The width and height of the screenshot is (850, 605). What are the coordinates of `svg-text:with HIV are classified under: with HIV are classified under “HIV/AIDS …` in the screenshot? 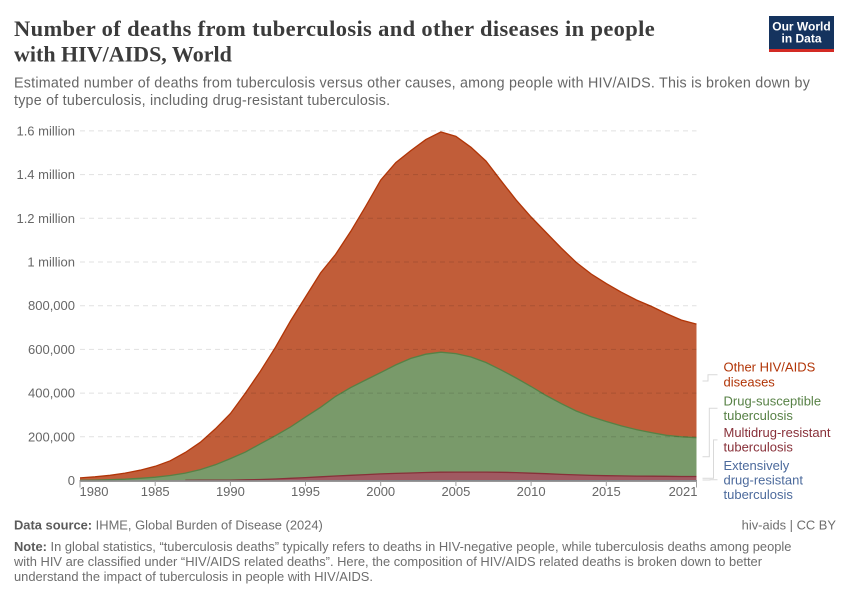 It's located at (388, 561).